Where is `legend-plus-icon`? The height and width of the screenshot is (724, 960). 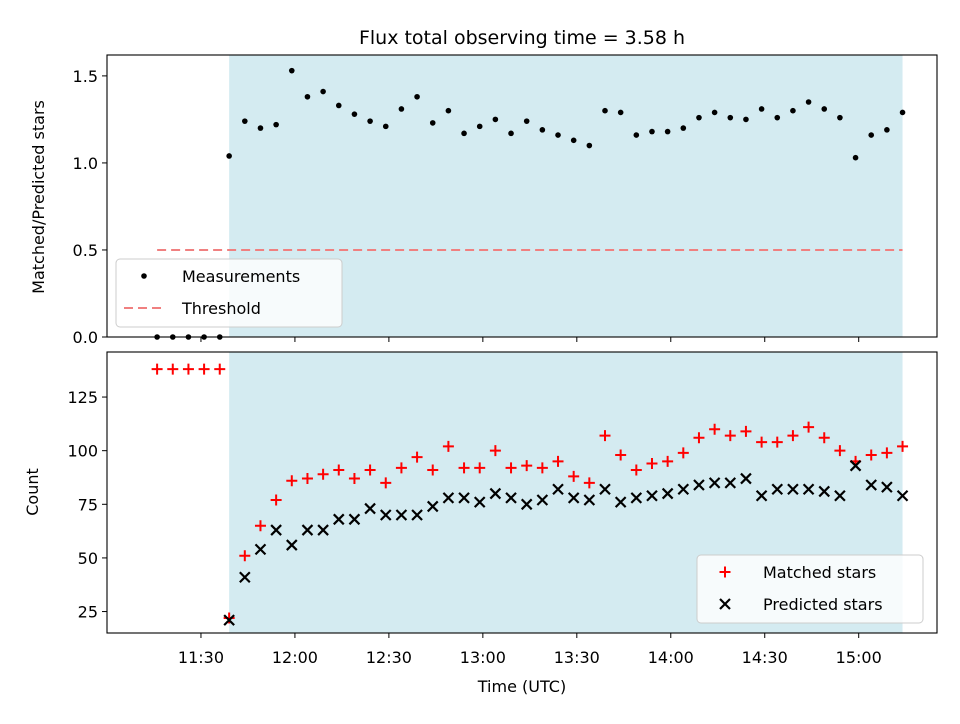
legend-plus-icon is located at coordinates (725, 572).